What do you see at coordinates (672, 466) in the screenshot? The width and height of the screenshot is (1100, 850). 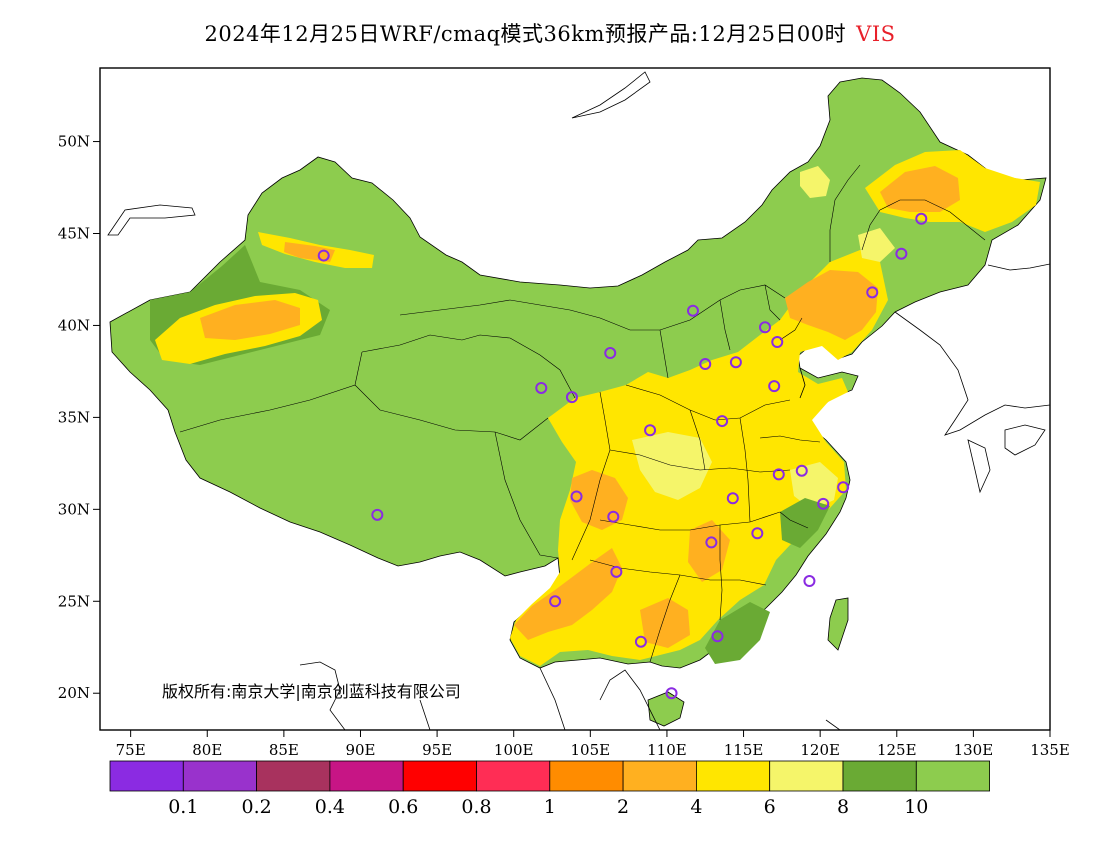 I see `vis-zone-6-8-a` at bounding box center [672, 466].